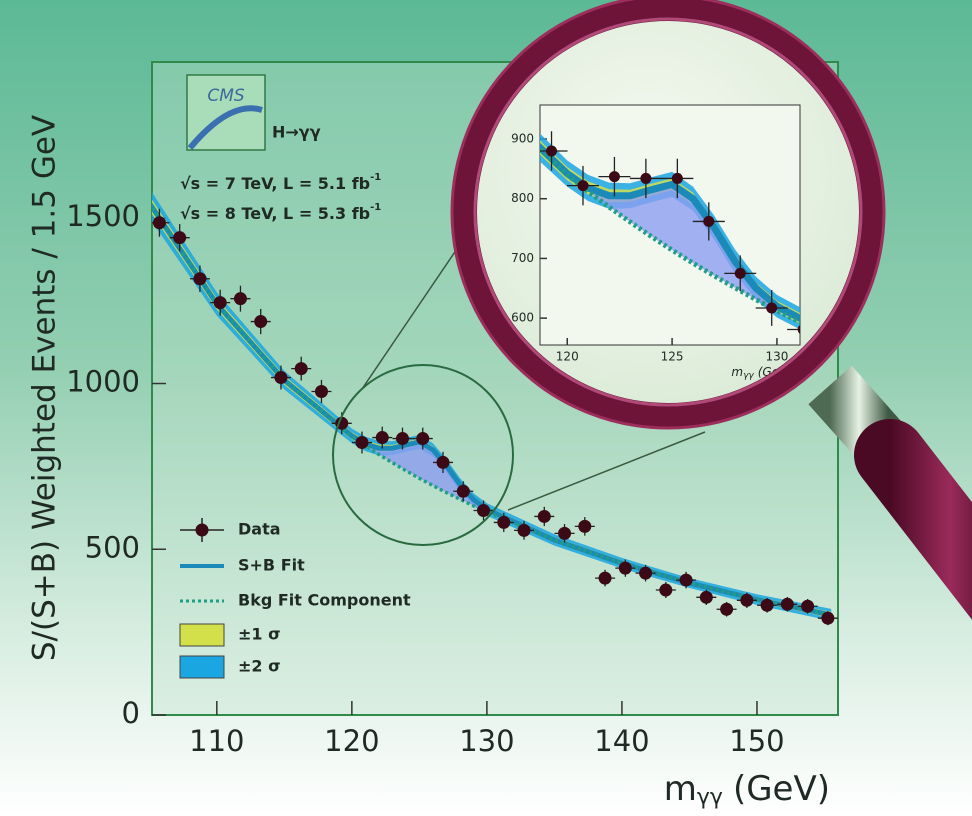 The width and height of the screenshot is (972, 816). Describe the element at coordinates (621, 741) in the screenshot. I see `x-tick-label: 140` at that location.